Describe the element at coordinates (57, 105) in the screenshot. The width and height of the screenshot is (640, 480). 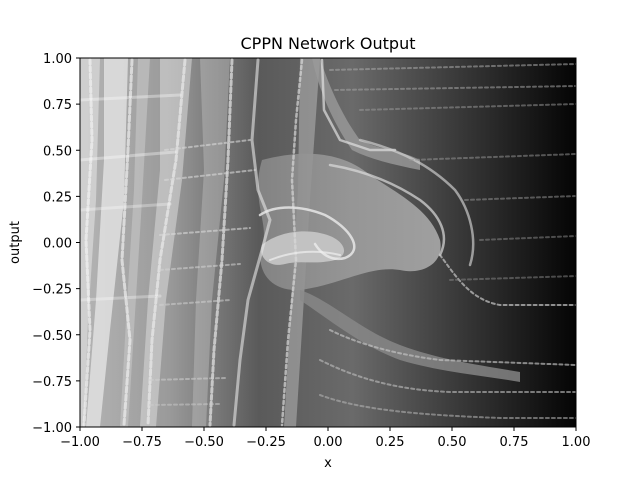
I see `y-tick-label: 0.75` at that location.